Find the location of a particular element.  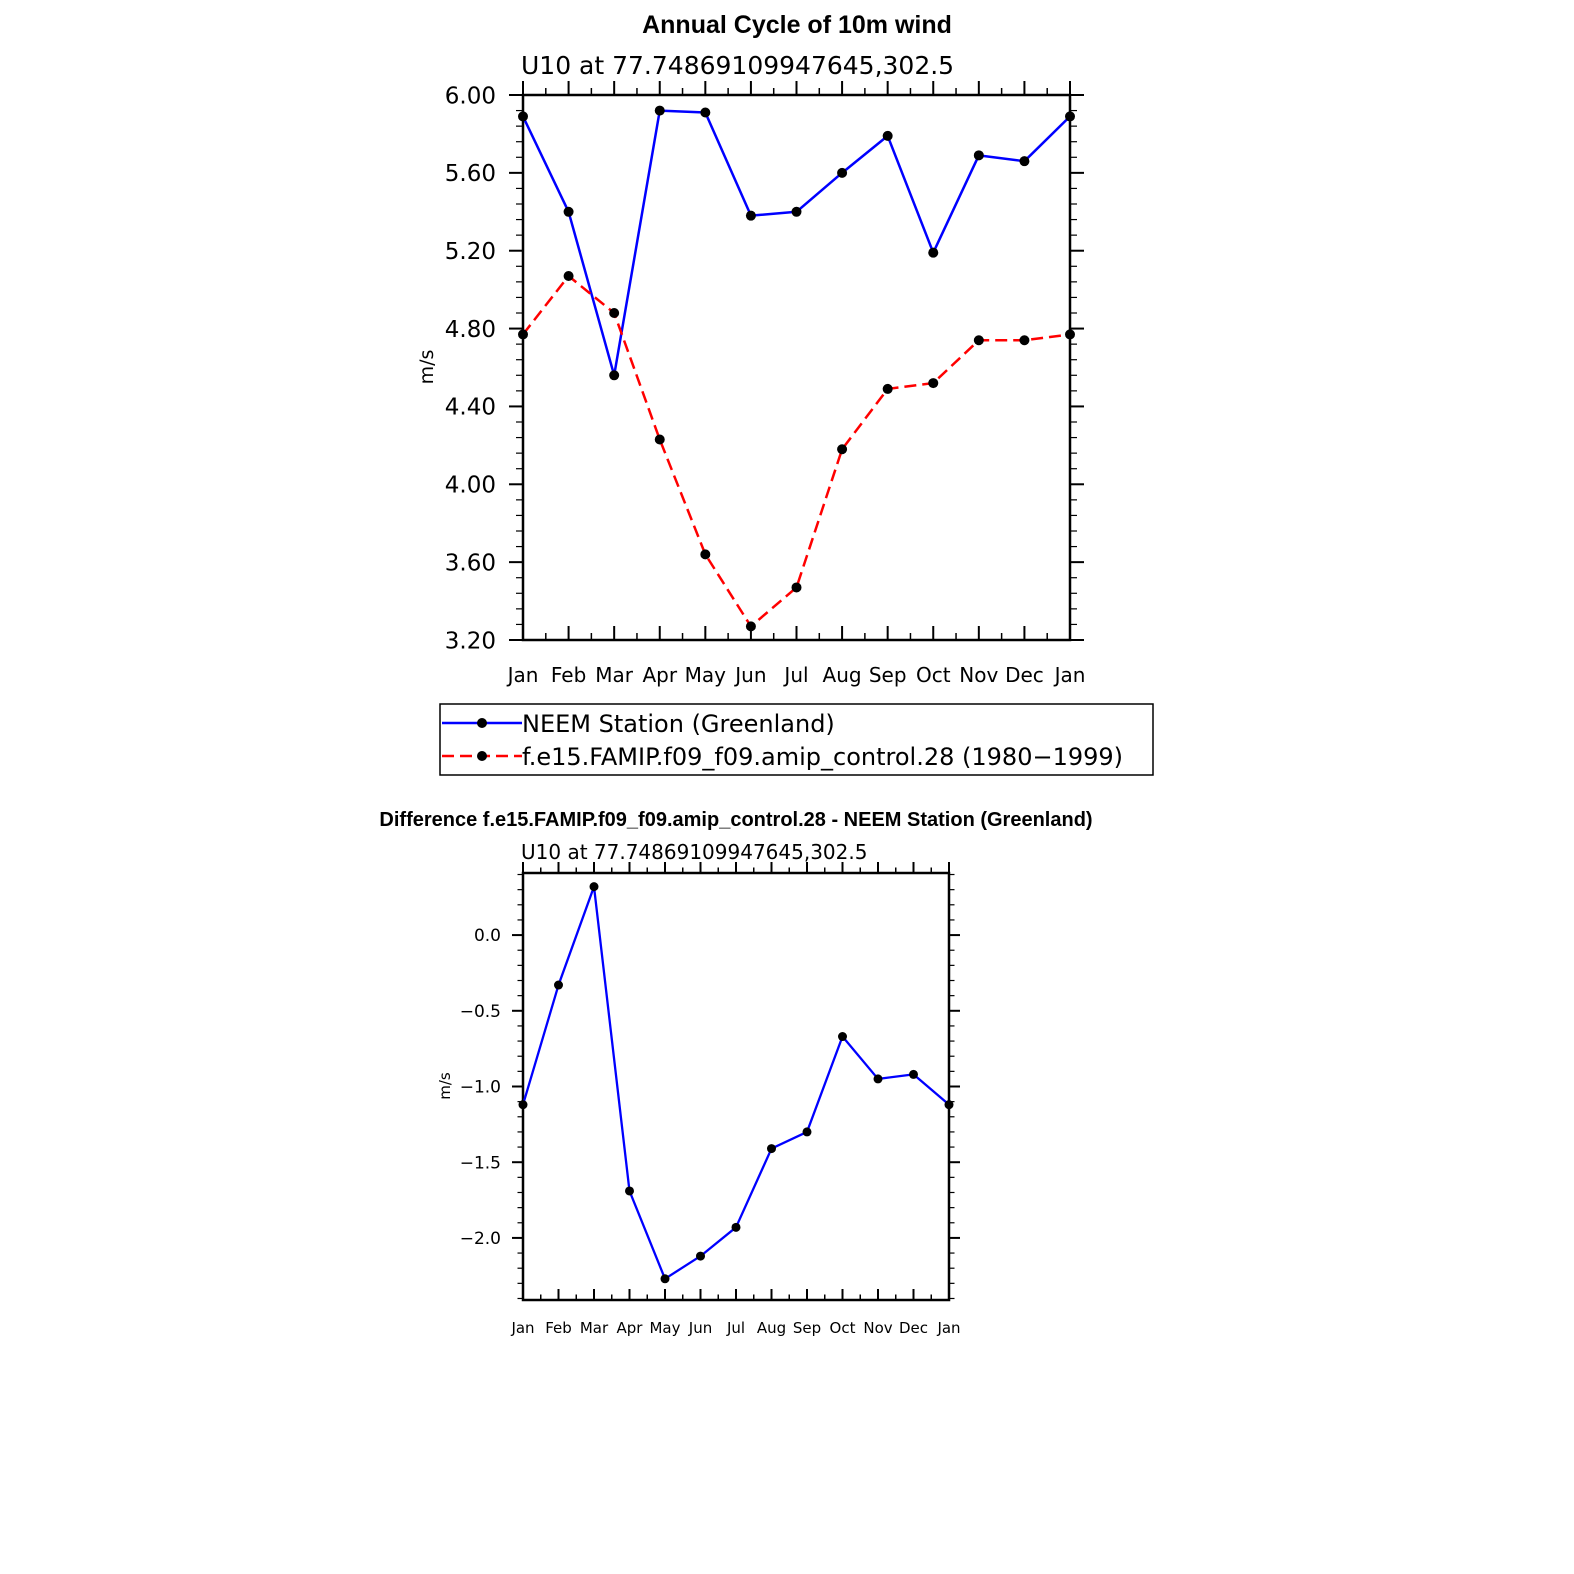

legend-box is located at coordinates (796, 739).